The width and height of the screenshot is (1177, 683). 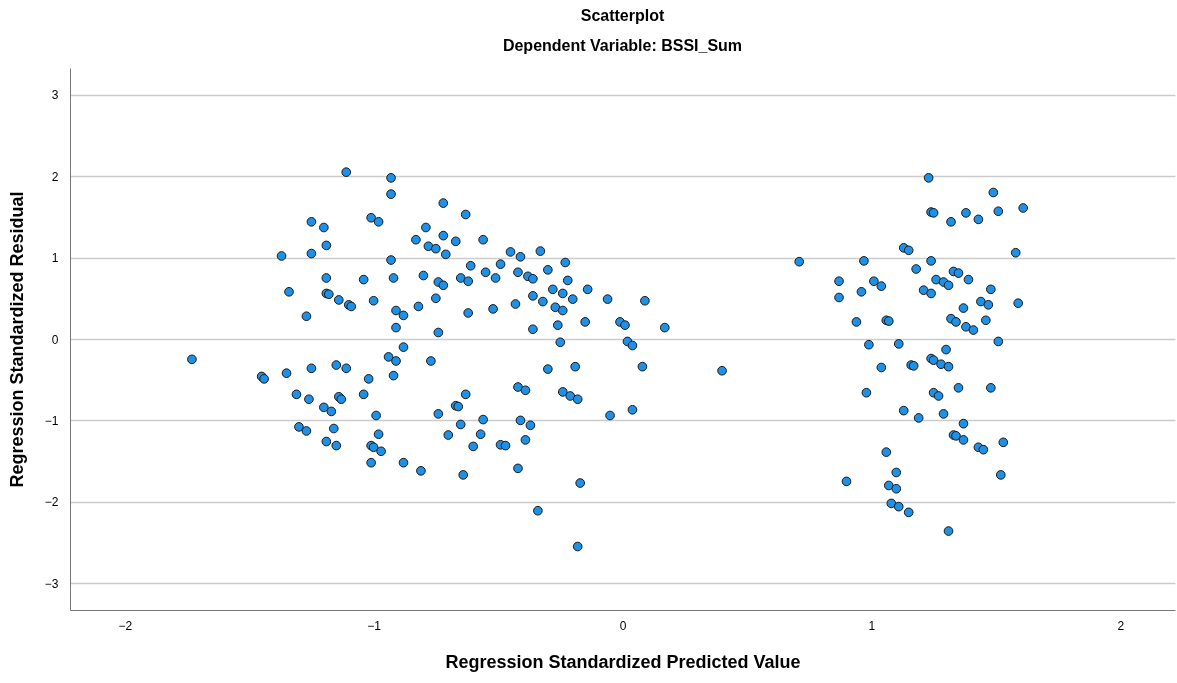 I want to click on y-tick-label: −2, so click(x=51, y=502).